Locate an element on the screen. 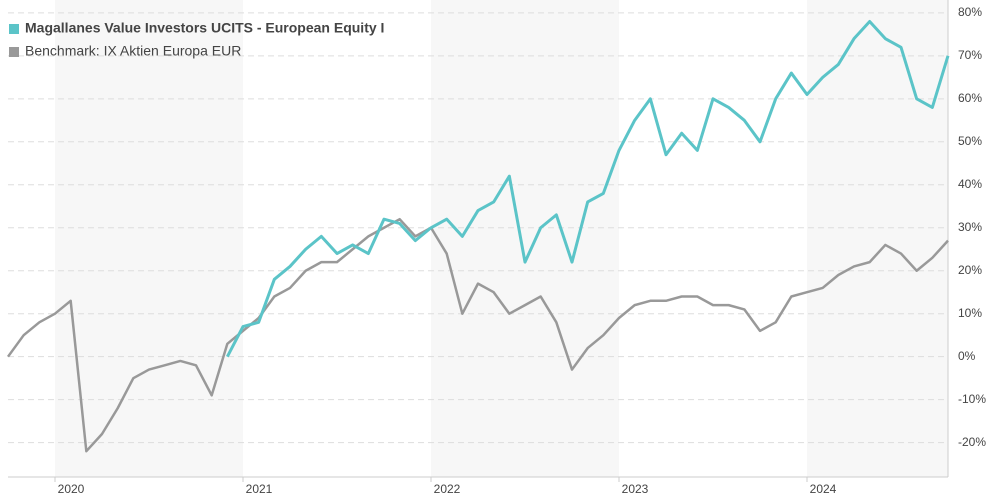 The image size is (990, 500). y-tick-label: 10% is located at coordinates (970, 313).